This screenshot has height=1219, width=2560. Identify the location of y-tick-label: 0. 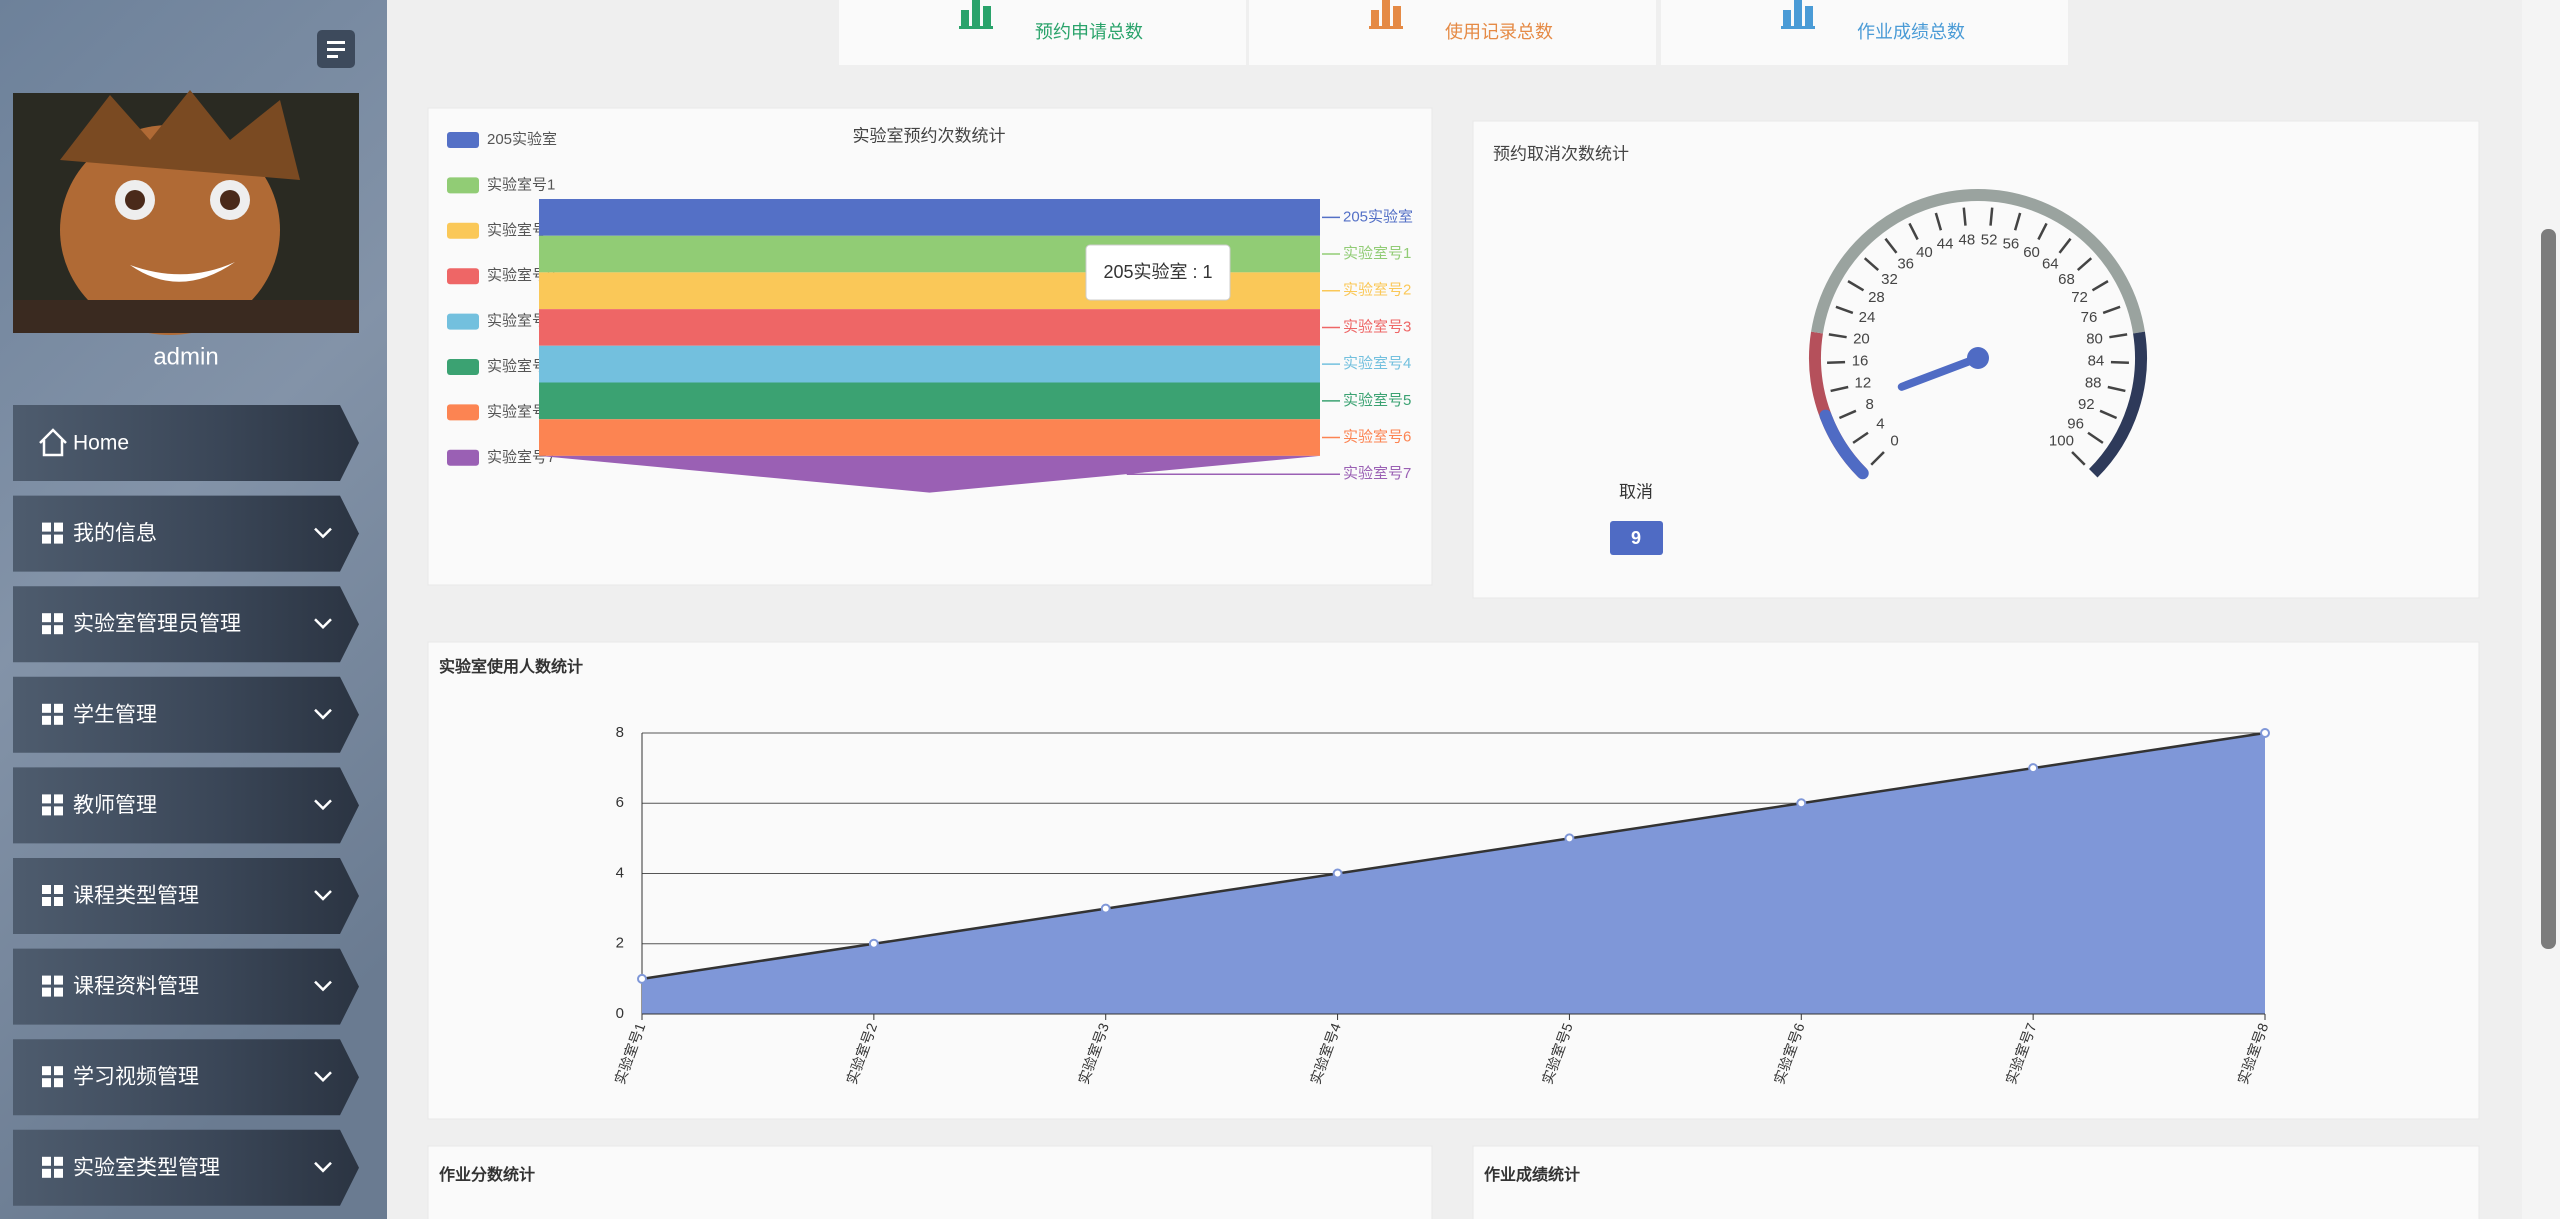
(620, 1013).